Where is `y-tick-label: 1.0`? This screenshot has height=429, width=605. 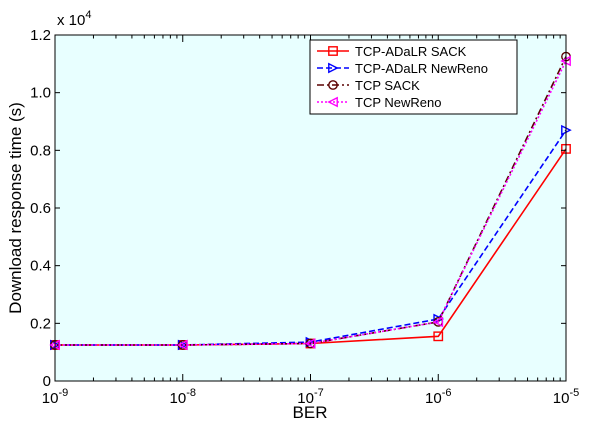 y-tick-label: 1.0 is located at coordinates (40, 93).